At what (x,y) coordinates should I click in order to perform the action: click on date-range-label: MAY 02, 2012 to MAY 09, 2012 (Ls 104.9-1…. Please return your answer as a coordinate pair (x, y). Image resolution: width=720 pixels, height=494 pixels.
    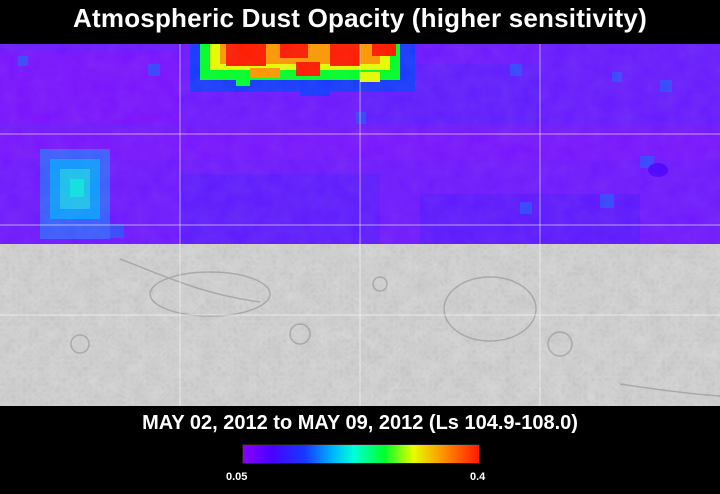
    Looking at the image, I should click on (360, 423).